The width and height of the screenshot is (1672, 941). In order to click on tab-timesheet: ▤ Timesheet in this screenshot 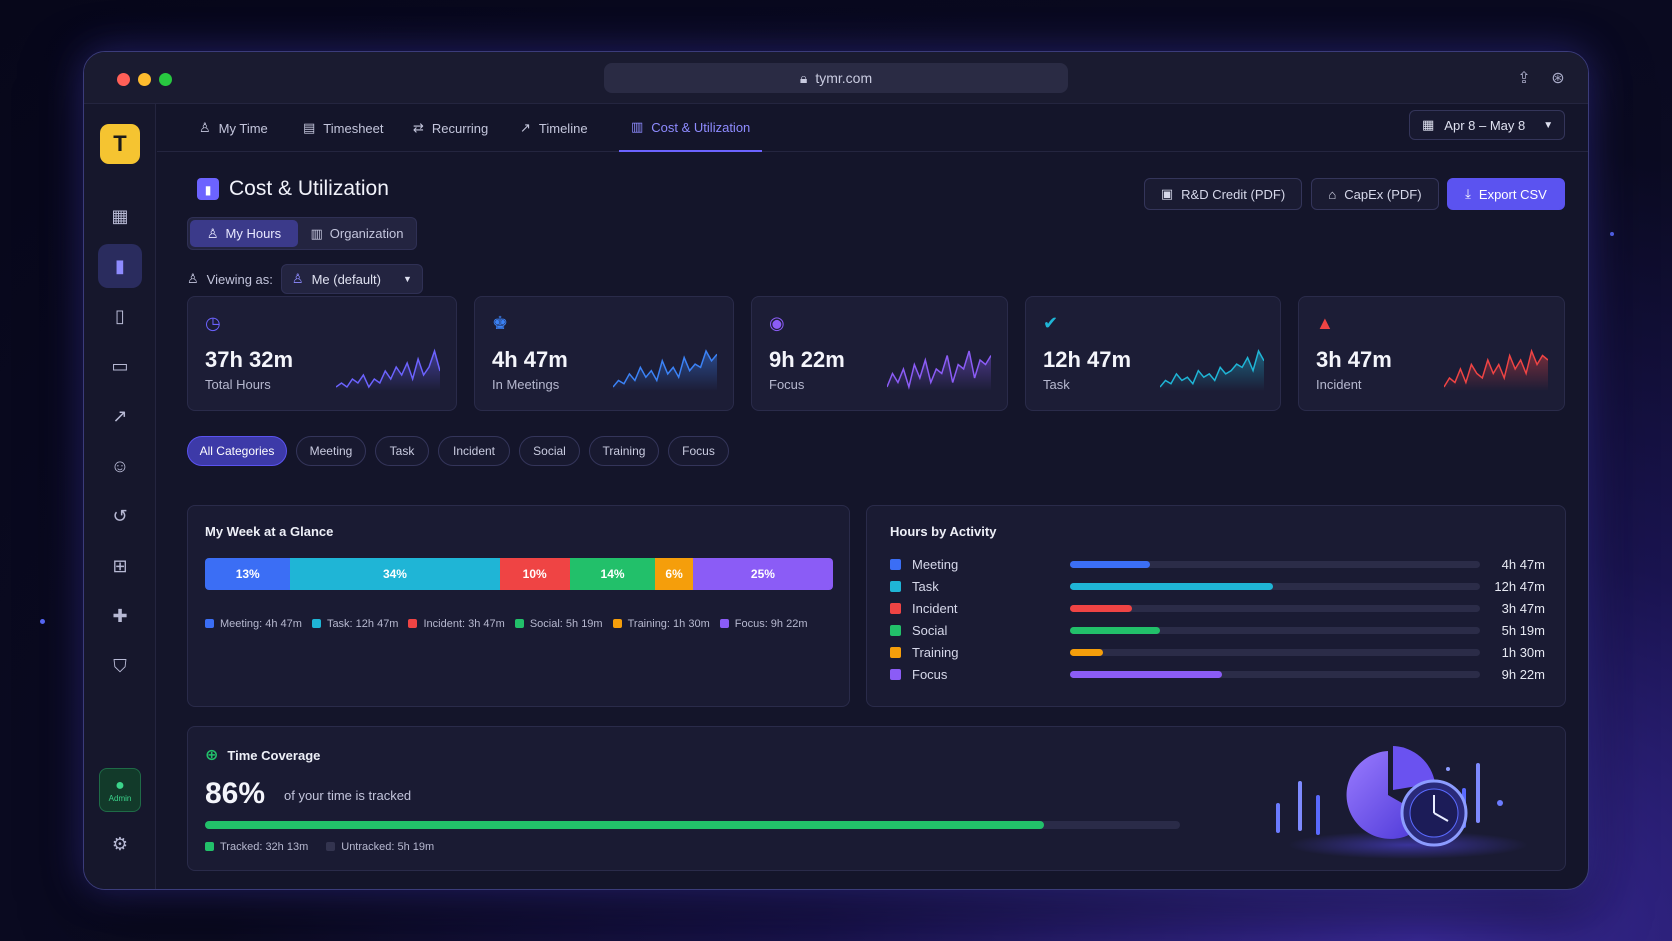, I will do `click(343, 128)`.